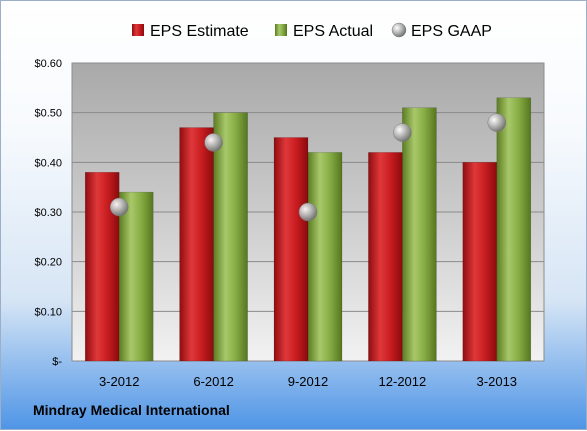  I want to click on y-axis-tick-labels: $- $0.10 $0.20 $0.30 $0.40 $0.50 $0.60, so click(48, 213).